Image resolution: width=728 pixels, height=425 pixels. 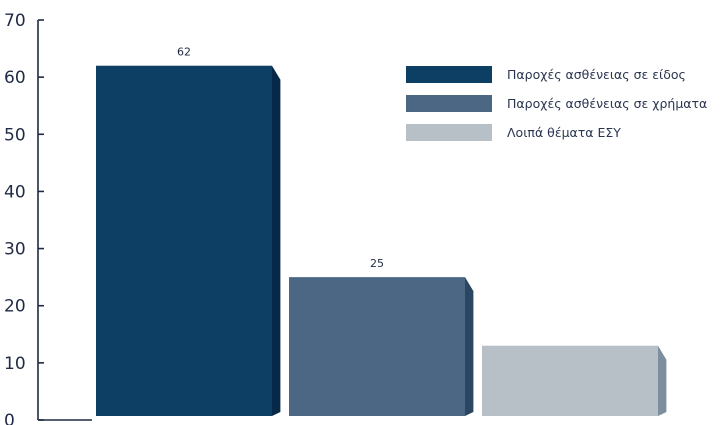 I want to click on y-tick-label: 20, so click(x=15, y=307).